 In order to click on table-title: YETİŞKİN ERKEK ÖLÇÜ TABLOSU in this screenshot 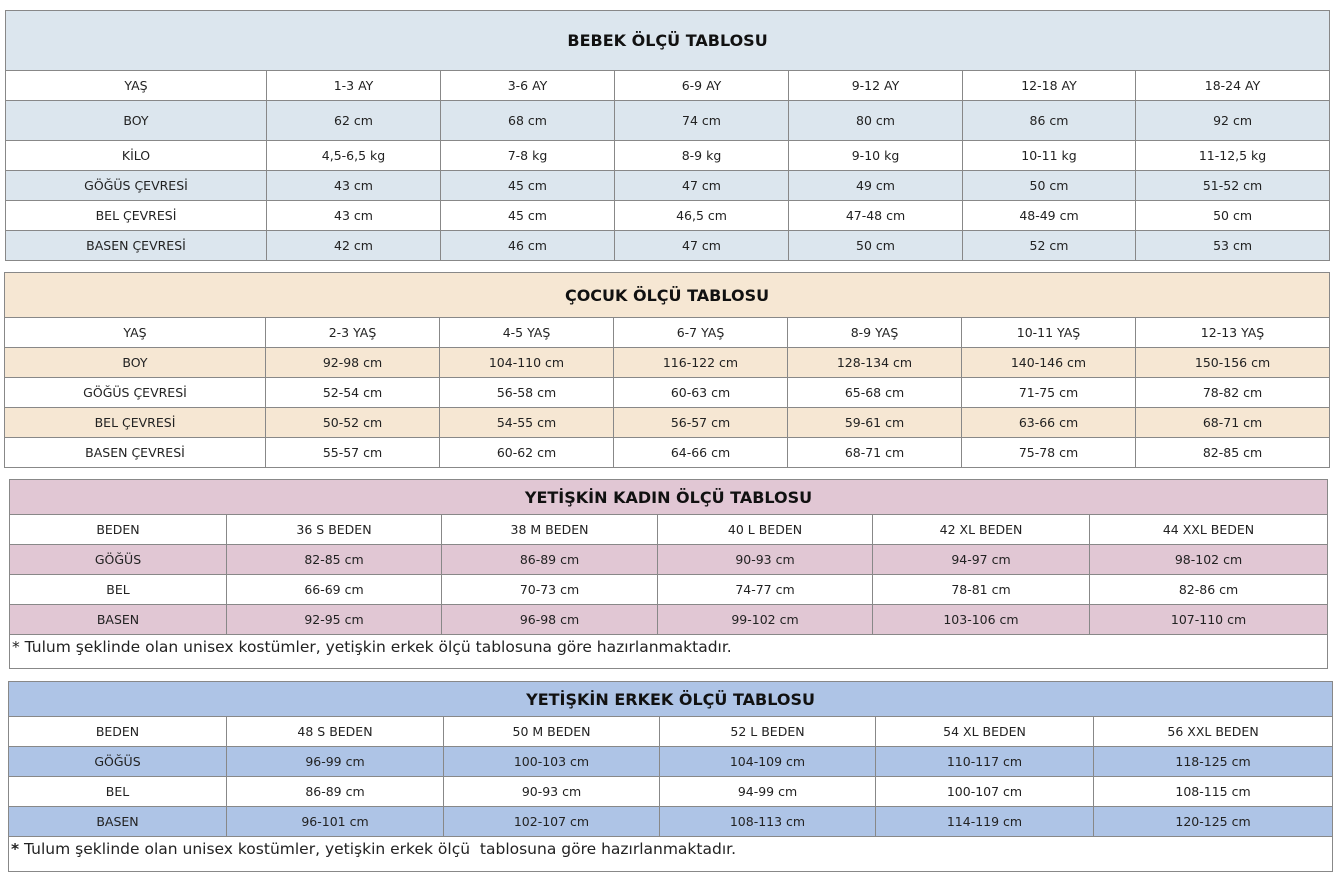, I will do `click(670, 699)`.